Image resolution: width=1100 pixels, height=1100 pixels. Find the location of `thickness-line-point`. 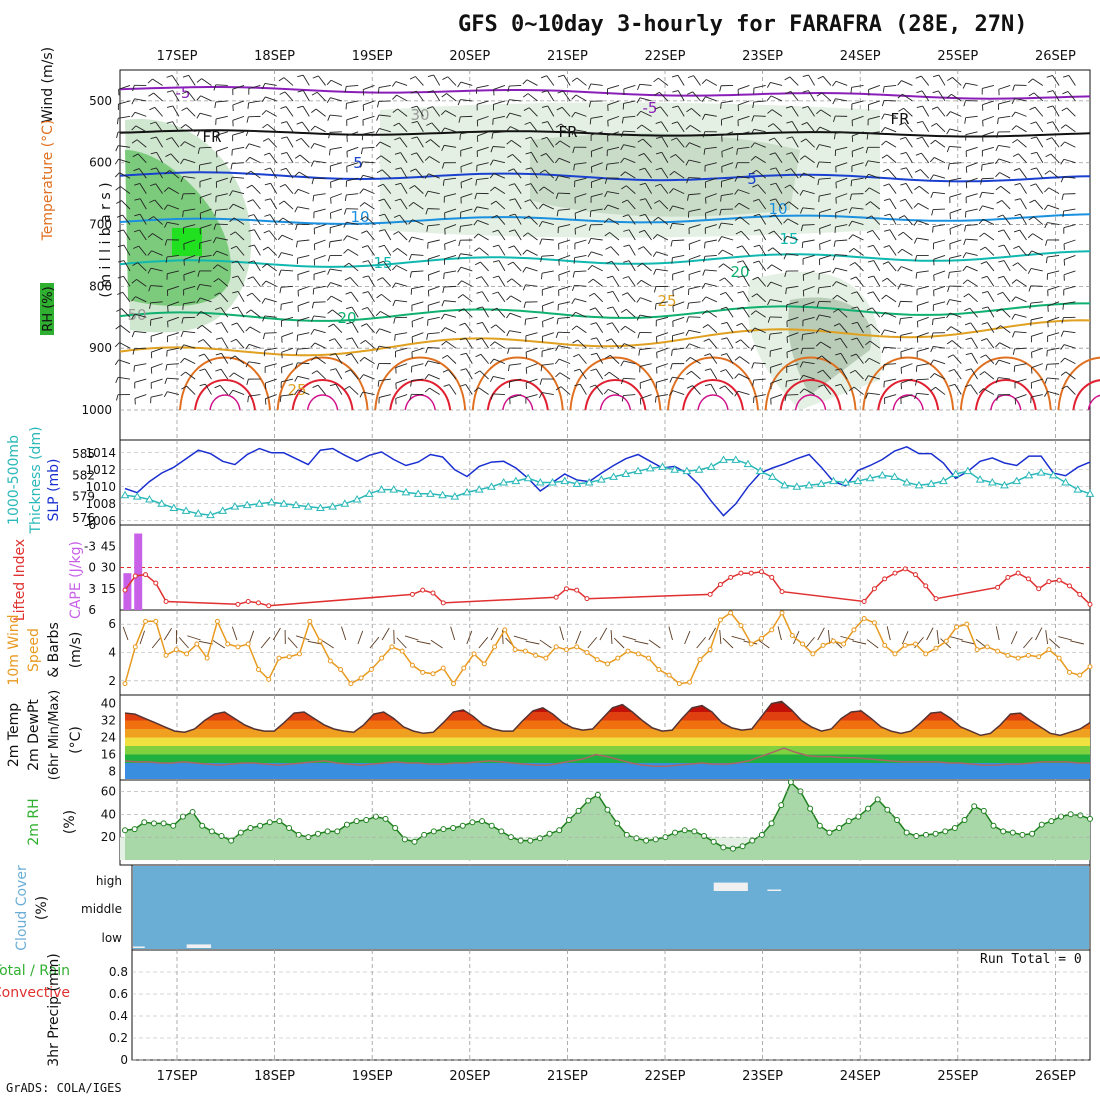

thickness-line-point is located at coordinates (308, 506).